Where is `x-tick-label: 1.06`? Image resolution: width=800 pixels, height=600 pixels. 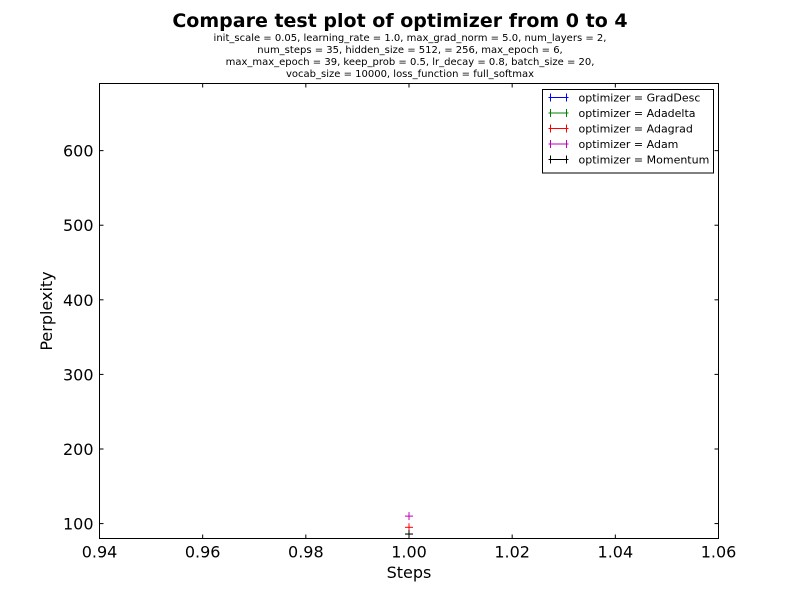
x-tick-label: 1.06 is located at coordinates (719, 552).